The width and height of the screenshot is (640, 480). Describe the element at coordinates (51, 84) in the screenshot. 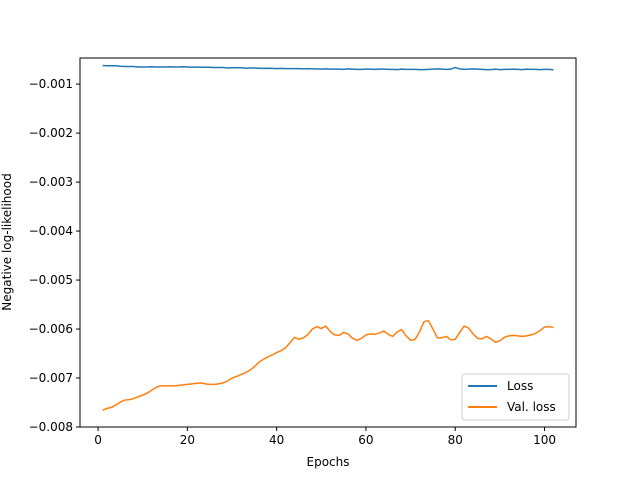

I see `y-tick-label: −0.001` at that location.